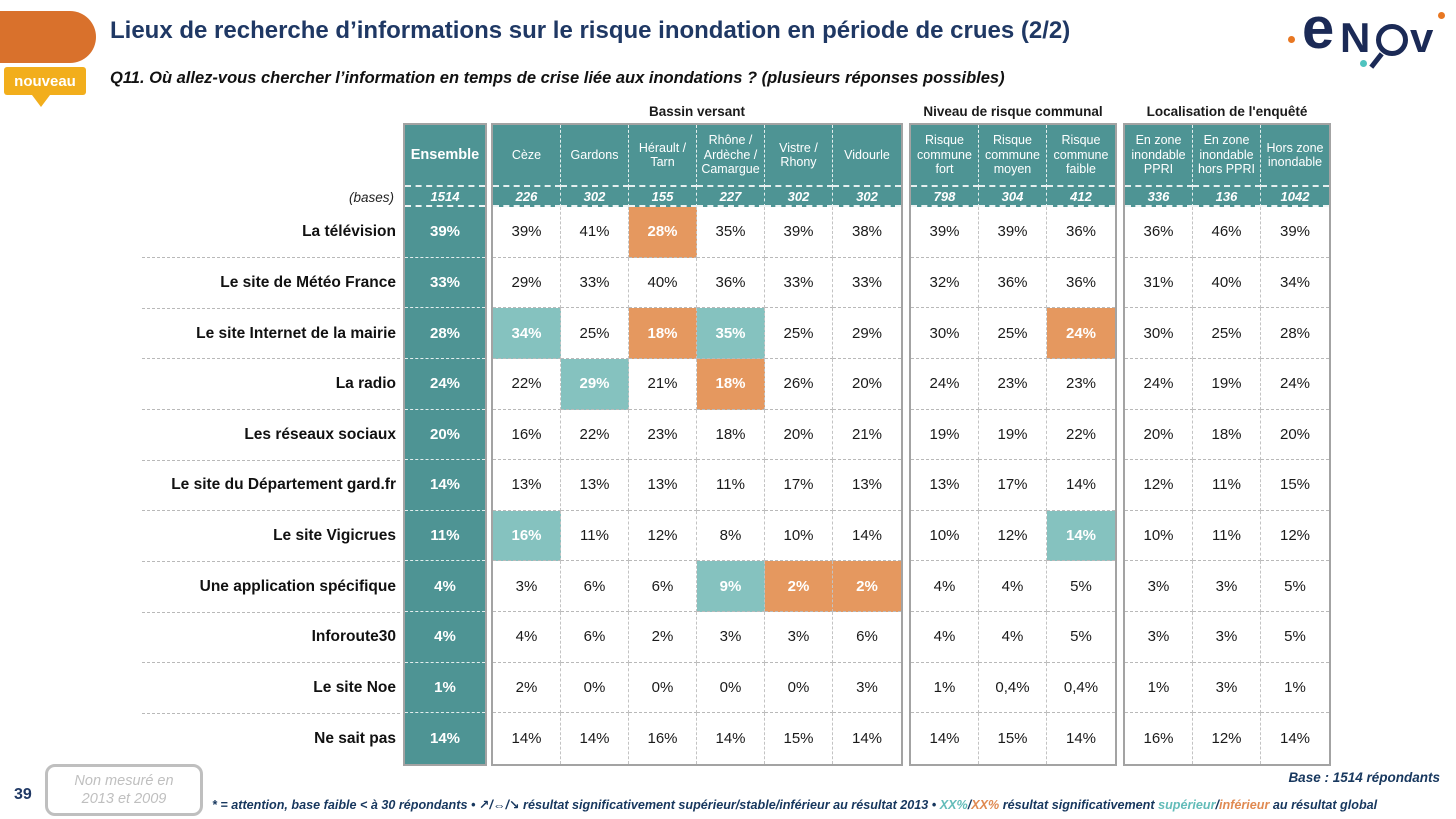 The width and height of the screenshot is (1456, 819). What do you see at coordinates (1227, 111) in the screenshot?
I see `group-title: Localisation de l'enquêté` at bounding box center [1227, 111].